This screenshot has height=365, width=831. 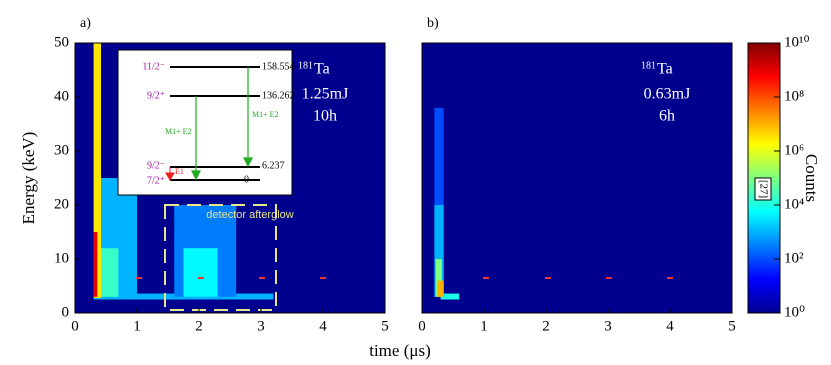 What do you see at coordinates (794, 312) in the screenshot?
I see `colorbar-tick-label: 10⁰` at bounding box center [794, 312].